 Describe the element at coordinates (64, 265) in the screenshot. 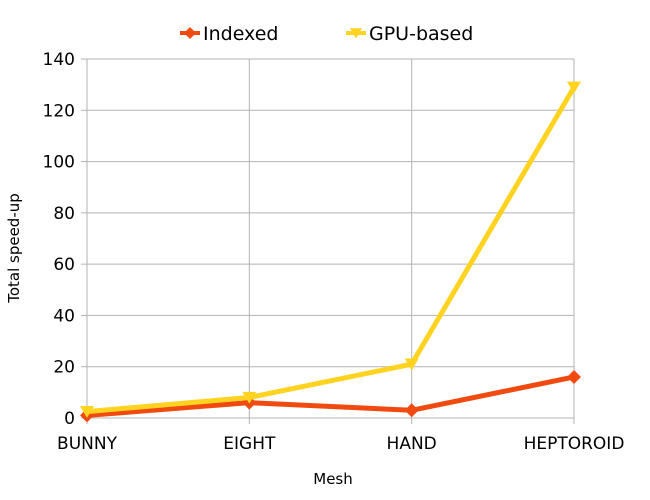

I see `y-tick-label: 60` at that location.